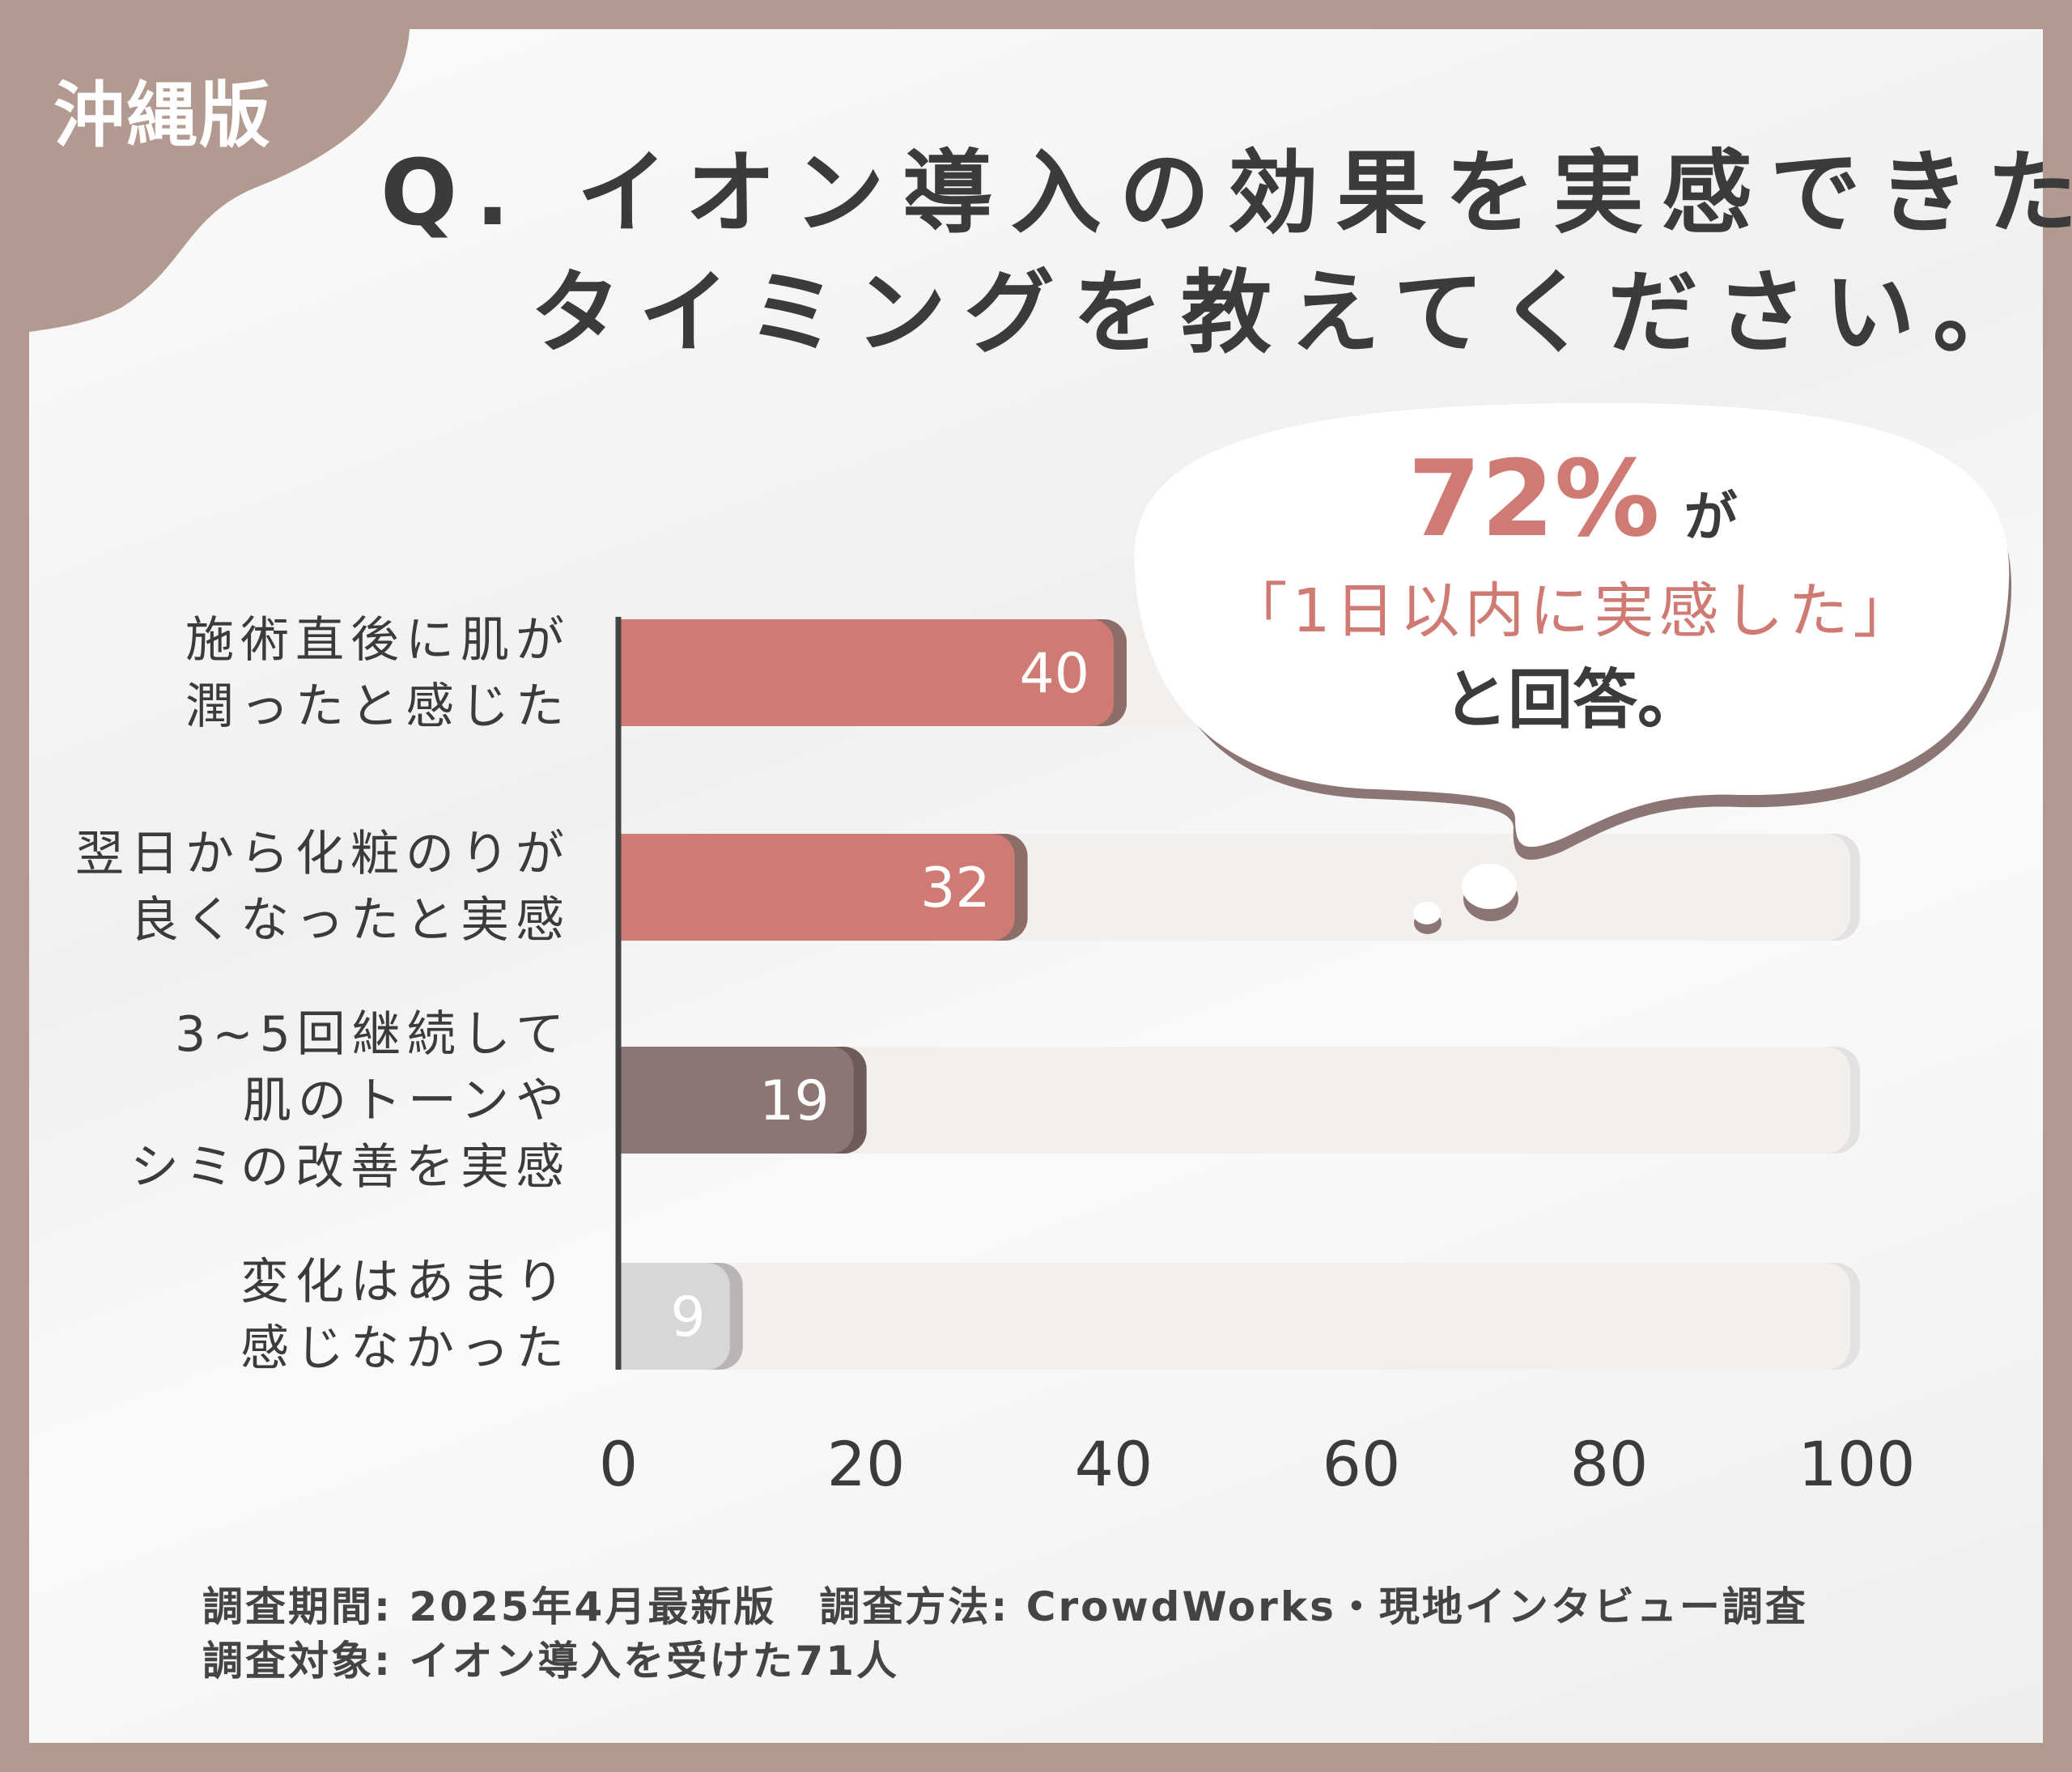 The height and width of the screenshot is (1772, 2072). I want to click on category-label-line: 3~5回継続して, so click(373, 1035).